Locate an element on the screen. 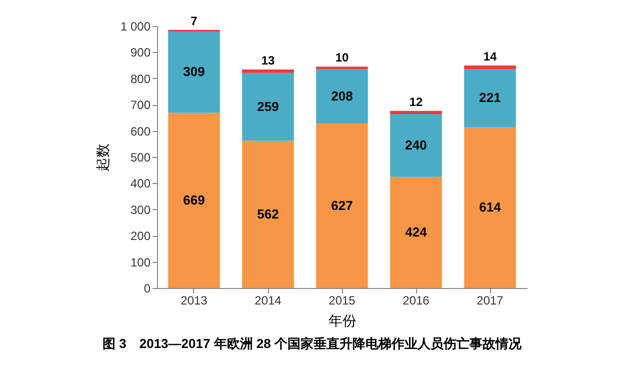 The height and width of the screenshot is (378, 640). data-label: 424 is located at coordinates (416, 232).